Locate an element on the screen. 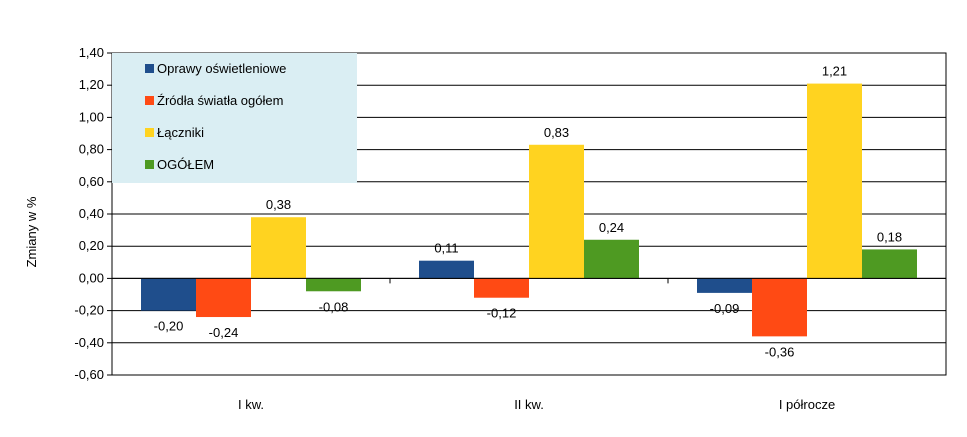  data-label: 0,18 is located at coordinates (889, 236).